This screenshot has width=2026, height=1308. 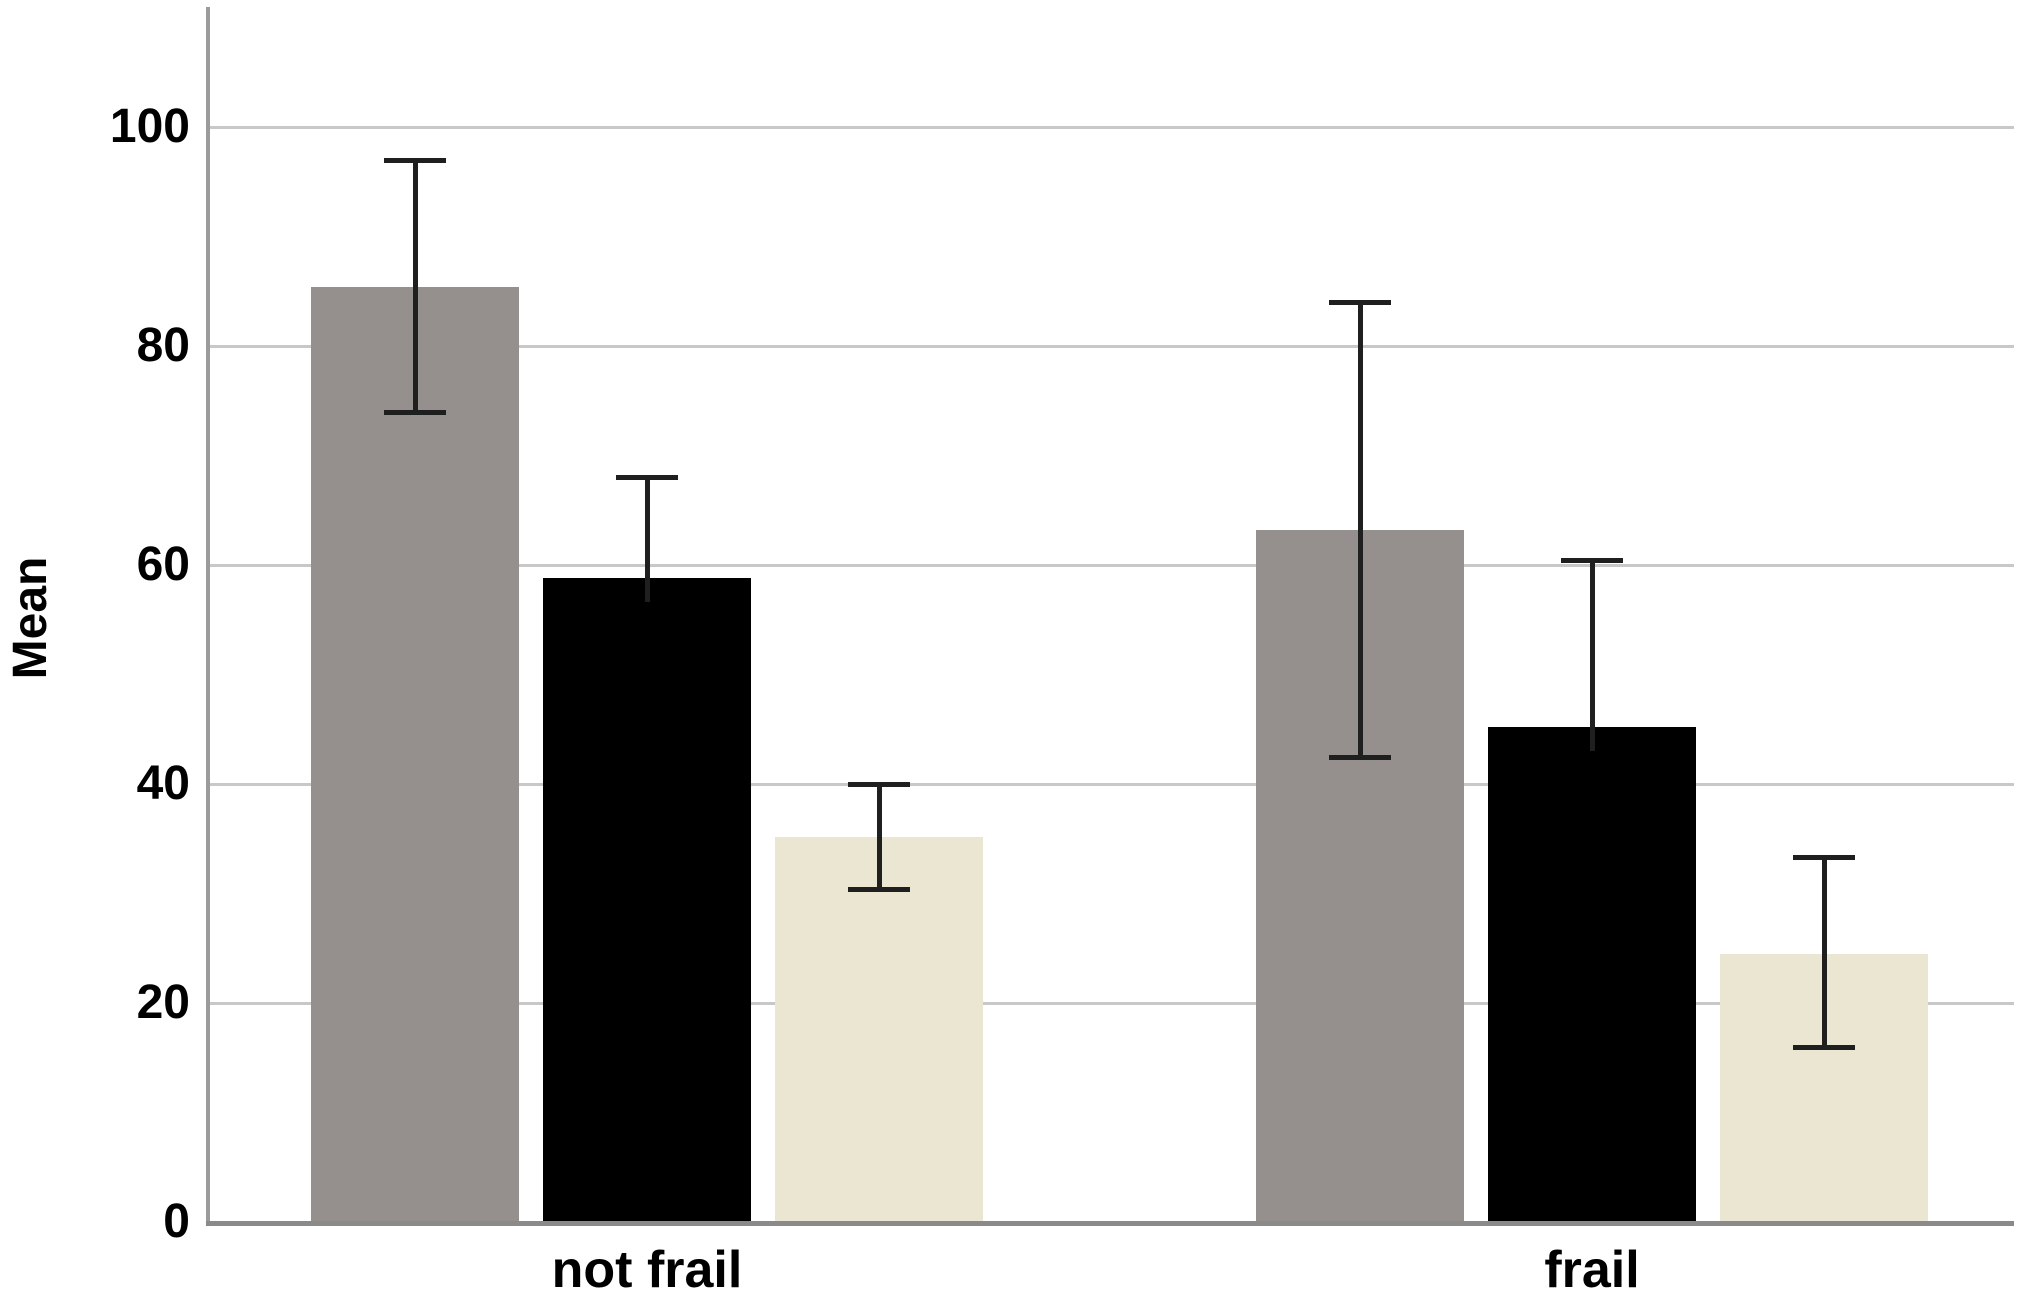 What do you see at coordinates (163, 1002) in the screenshot?
I see `y-tick-label-20: 20` at bounding box center [163, 1002].